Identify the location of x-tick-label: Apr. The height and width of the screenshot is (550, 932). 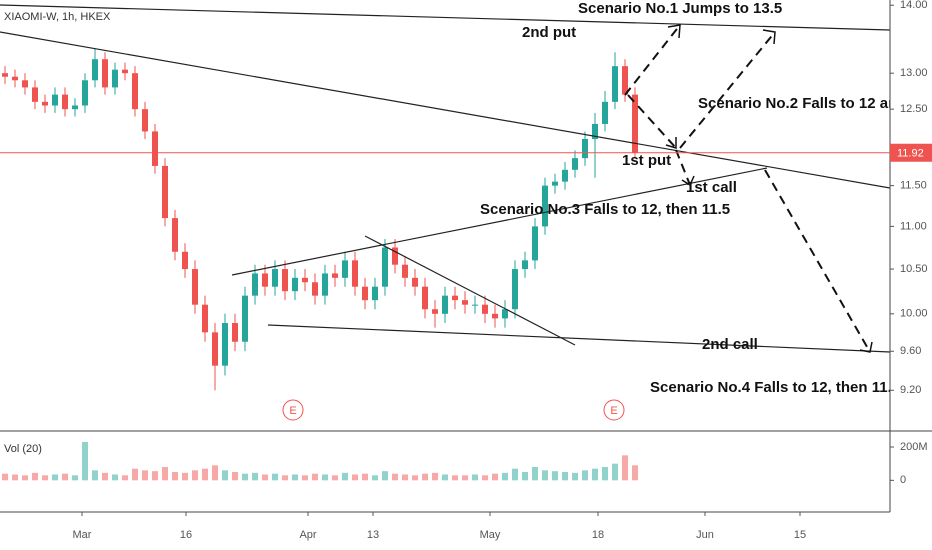
(307, 535).